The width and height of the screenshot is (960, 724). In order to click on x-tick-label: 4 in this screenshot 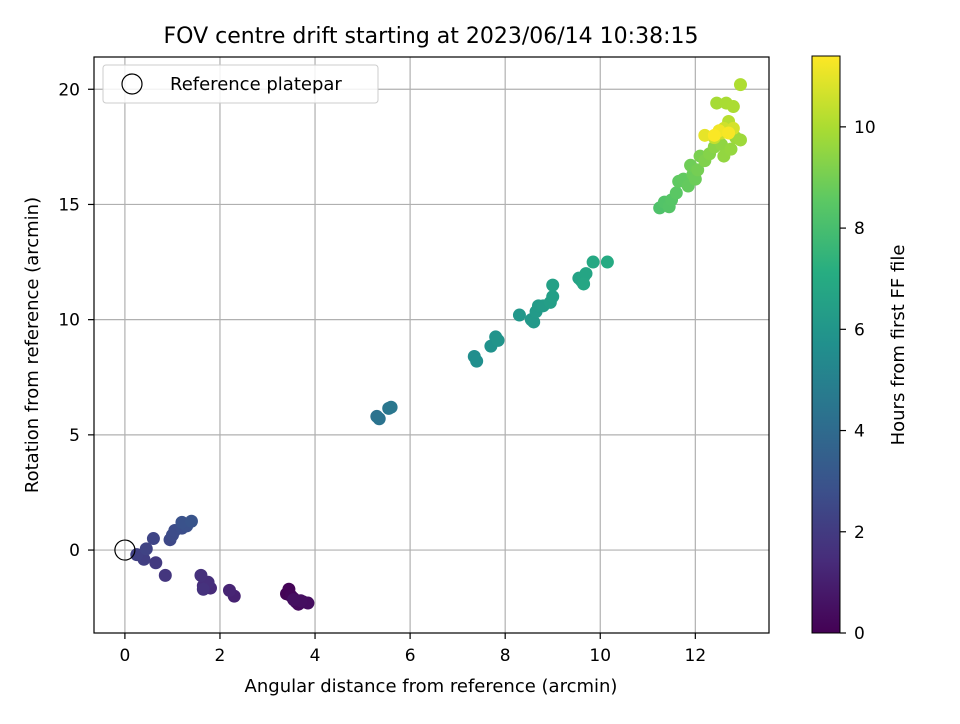, I will do `click(315, 656)`.